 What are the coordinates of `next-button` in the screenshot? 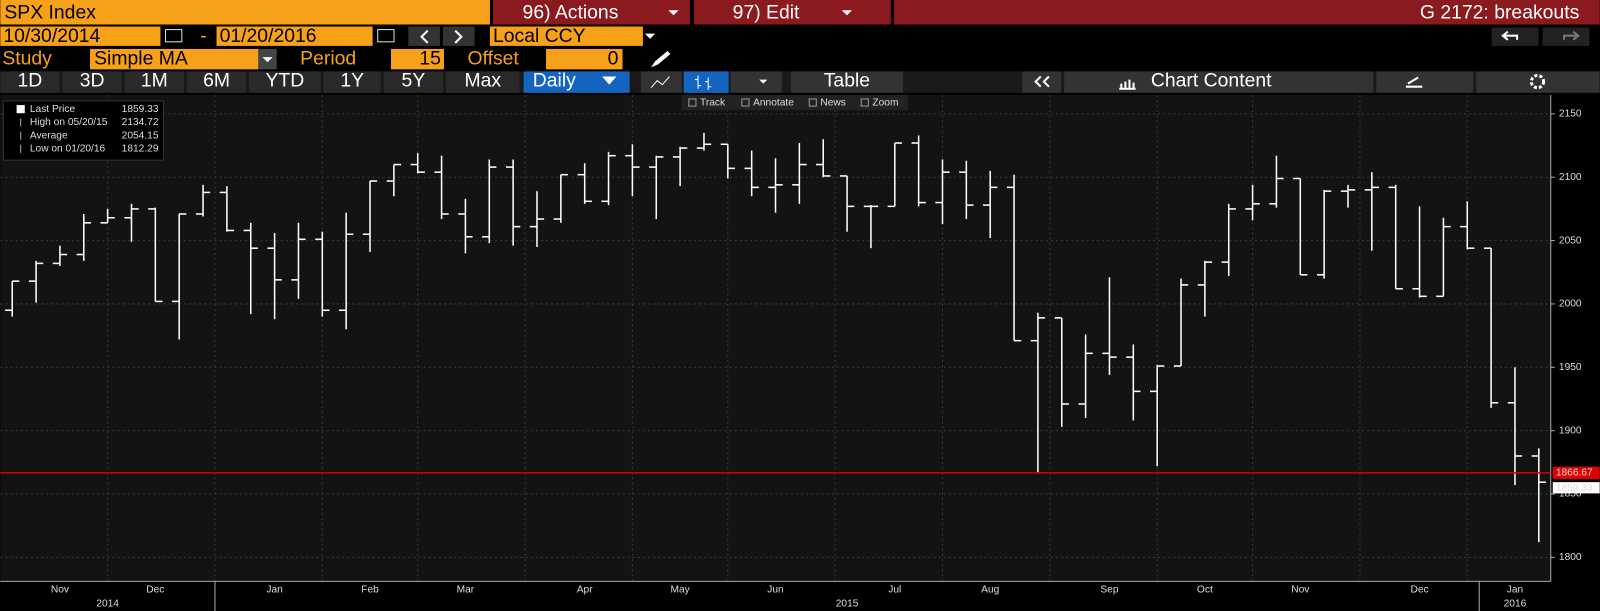 It's located at (458, 36).